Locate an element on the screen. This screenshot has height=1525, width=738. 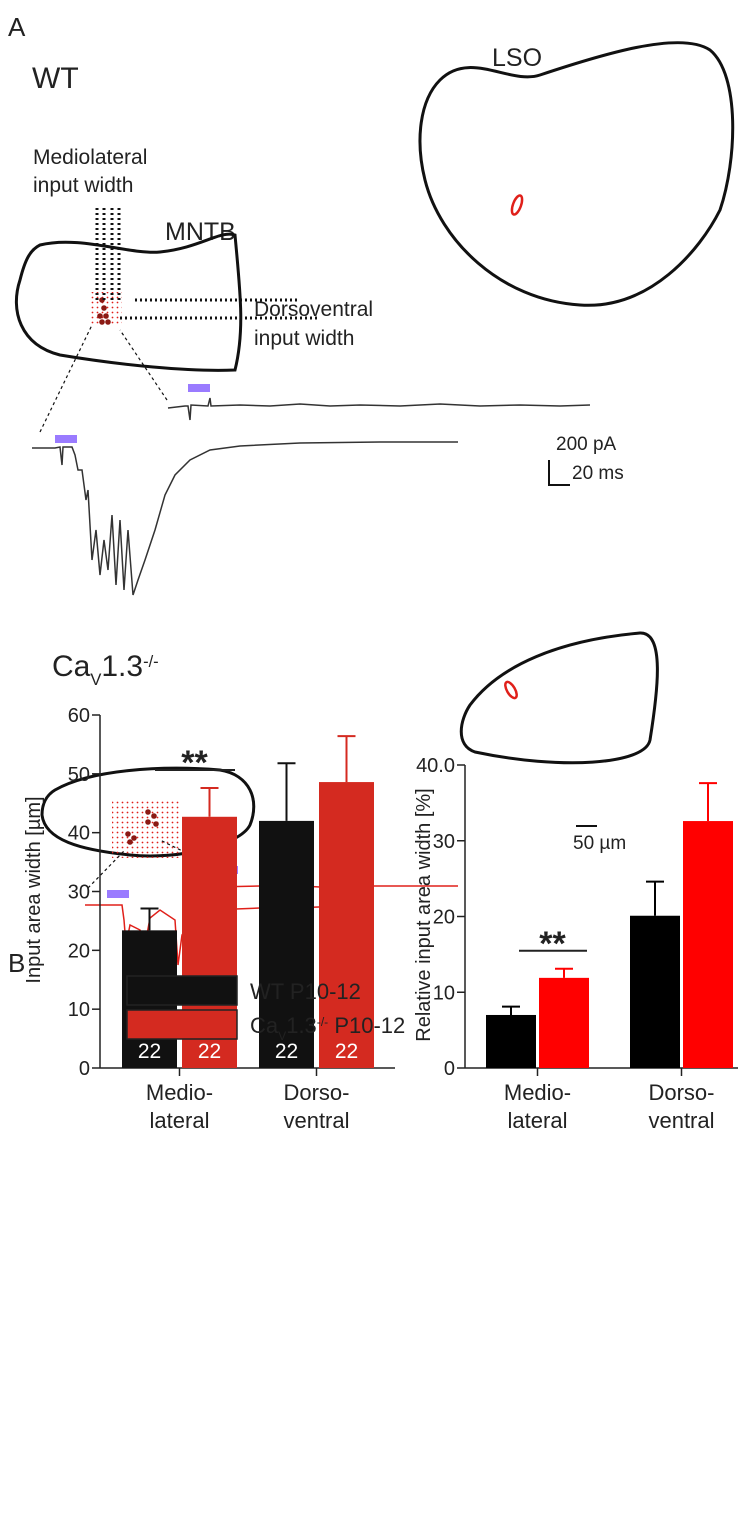
scale-label: 200 pA is located at coordinates (586, 444).